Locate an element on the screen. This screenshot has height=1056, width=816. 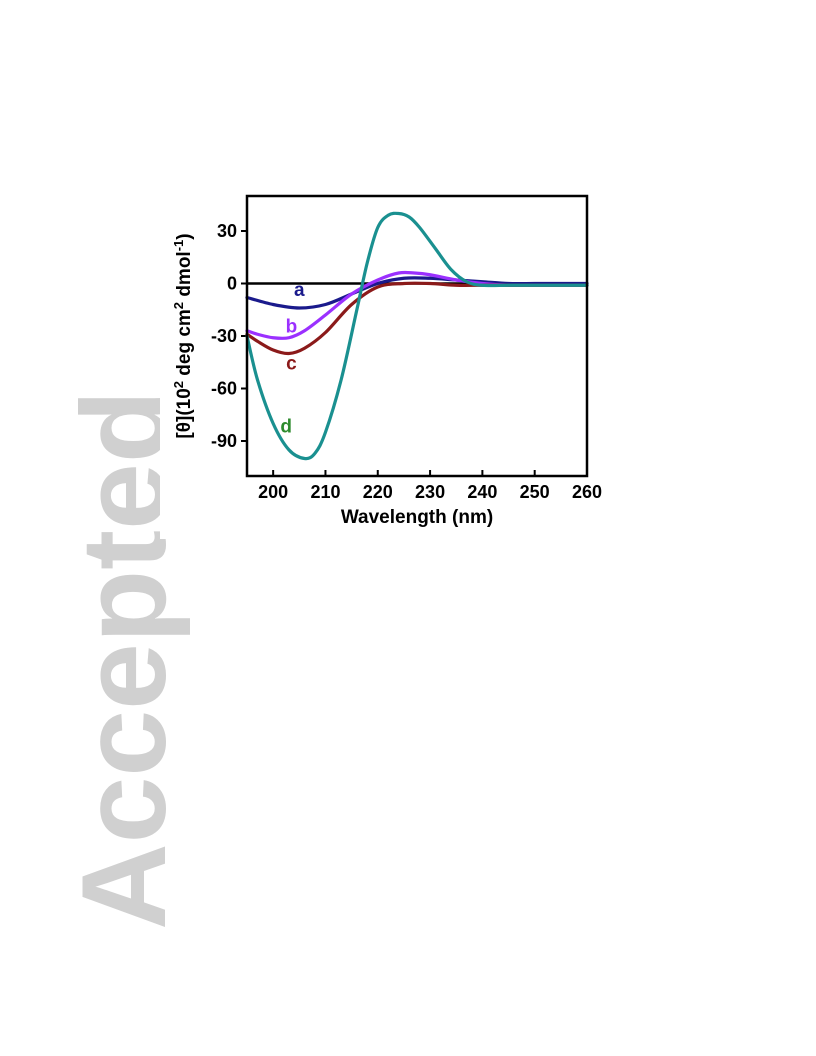
x-axis-label: Wavelength (nm) is located at coordinates (417, 517).